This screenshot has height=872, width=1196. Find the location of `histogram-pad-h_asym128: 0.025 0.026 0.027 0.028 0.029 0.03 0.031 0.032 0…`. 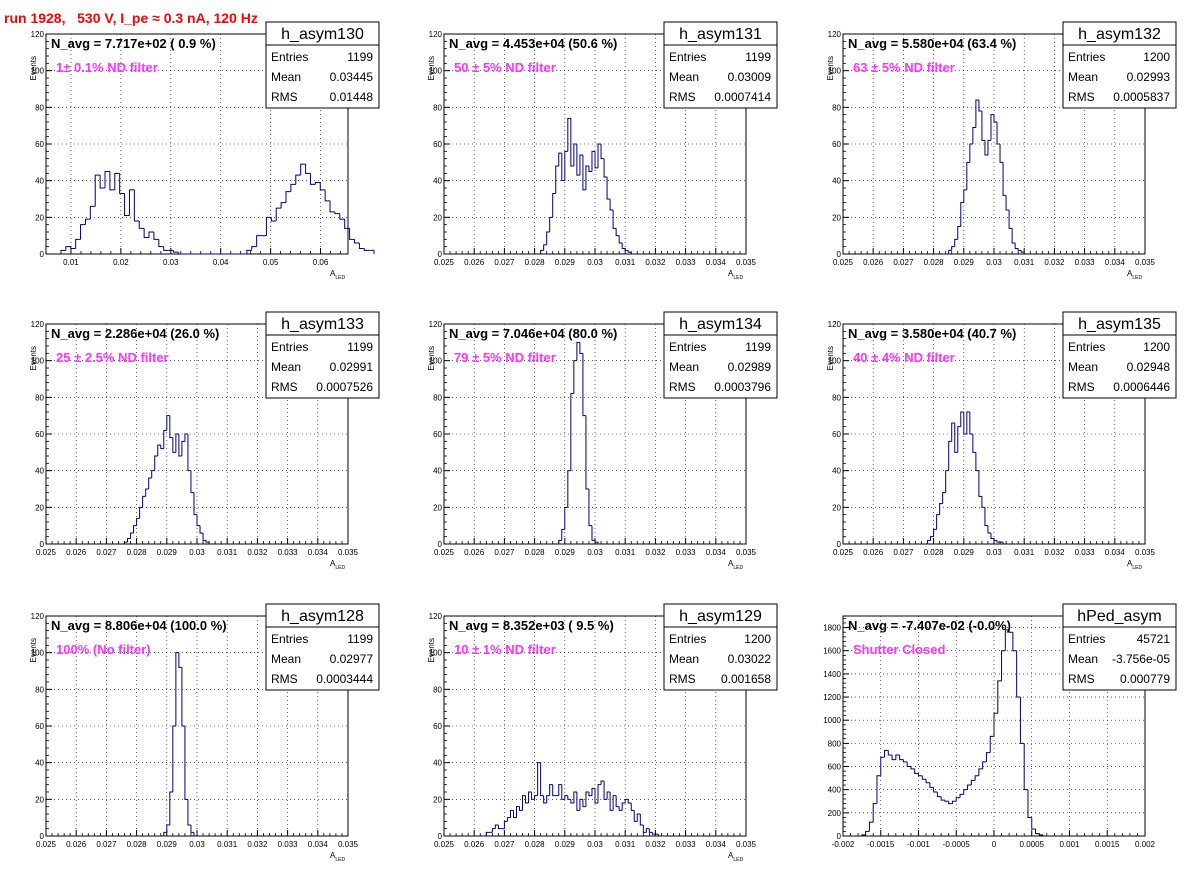

histogram-pad-h_asym128: 0.025 0.026 0.027 0.028 0.029 0.03 0.031 0.032 0… is located at coordinates (204, 733).